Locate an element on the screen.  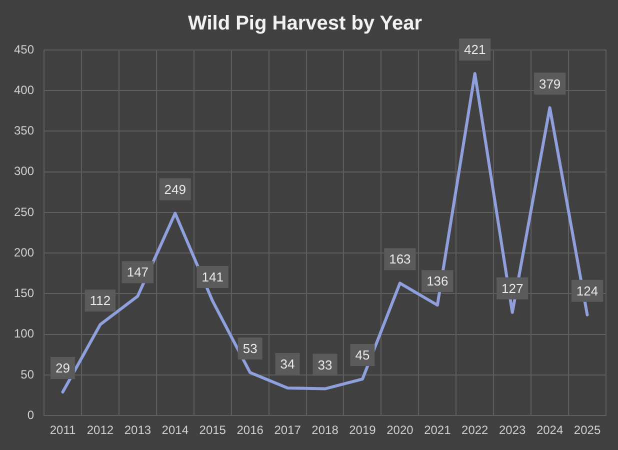
data-label: 147 is located at coordinates (137, 272).